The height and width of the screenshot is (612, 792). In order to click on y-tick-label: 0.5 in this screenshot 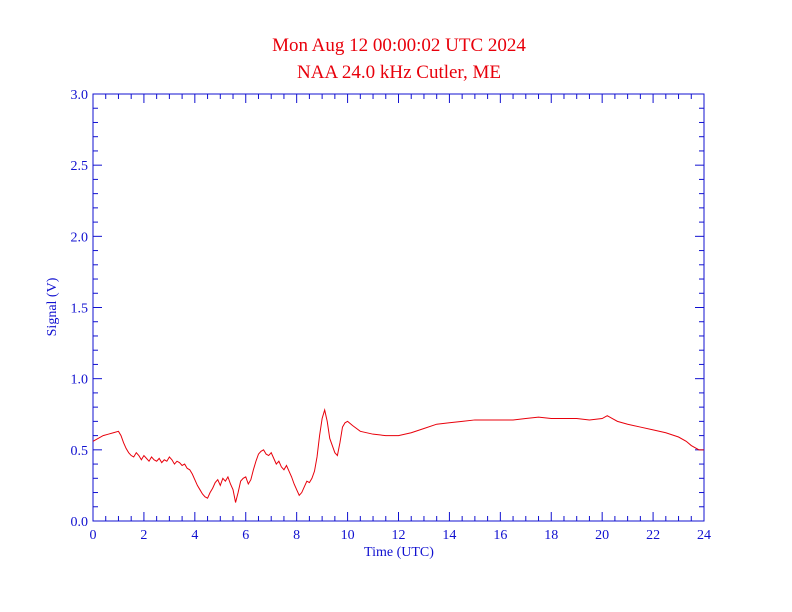, I will do `click(80, 451)`.